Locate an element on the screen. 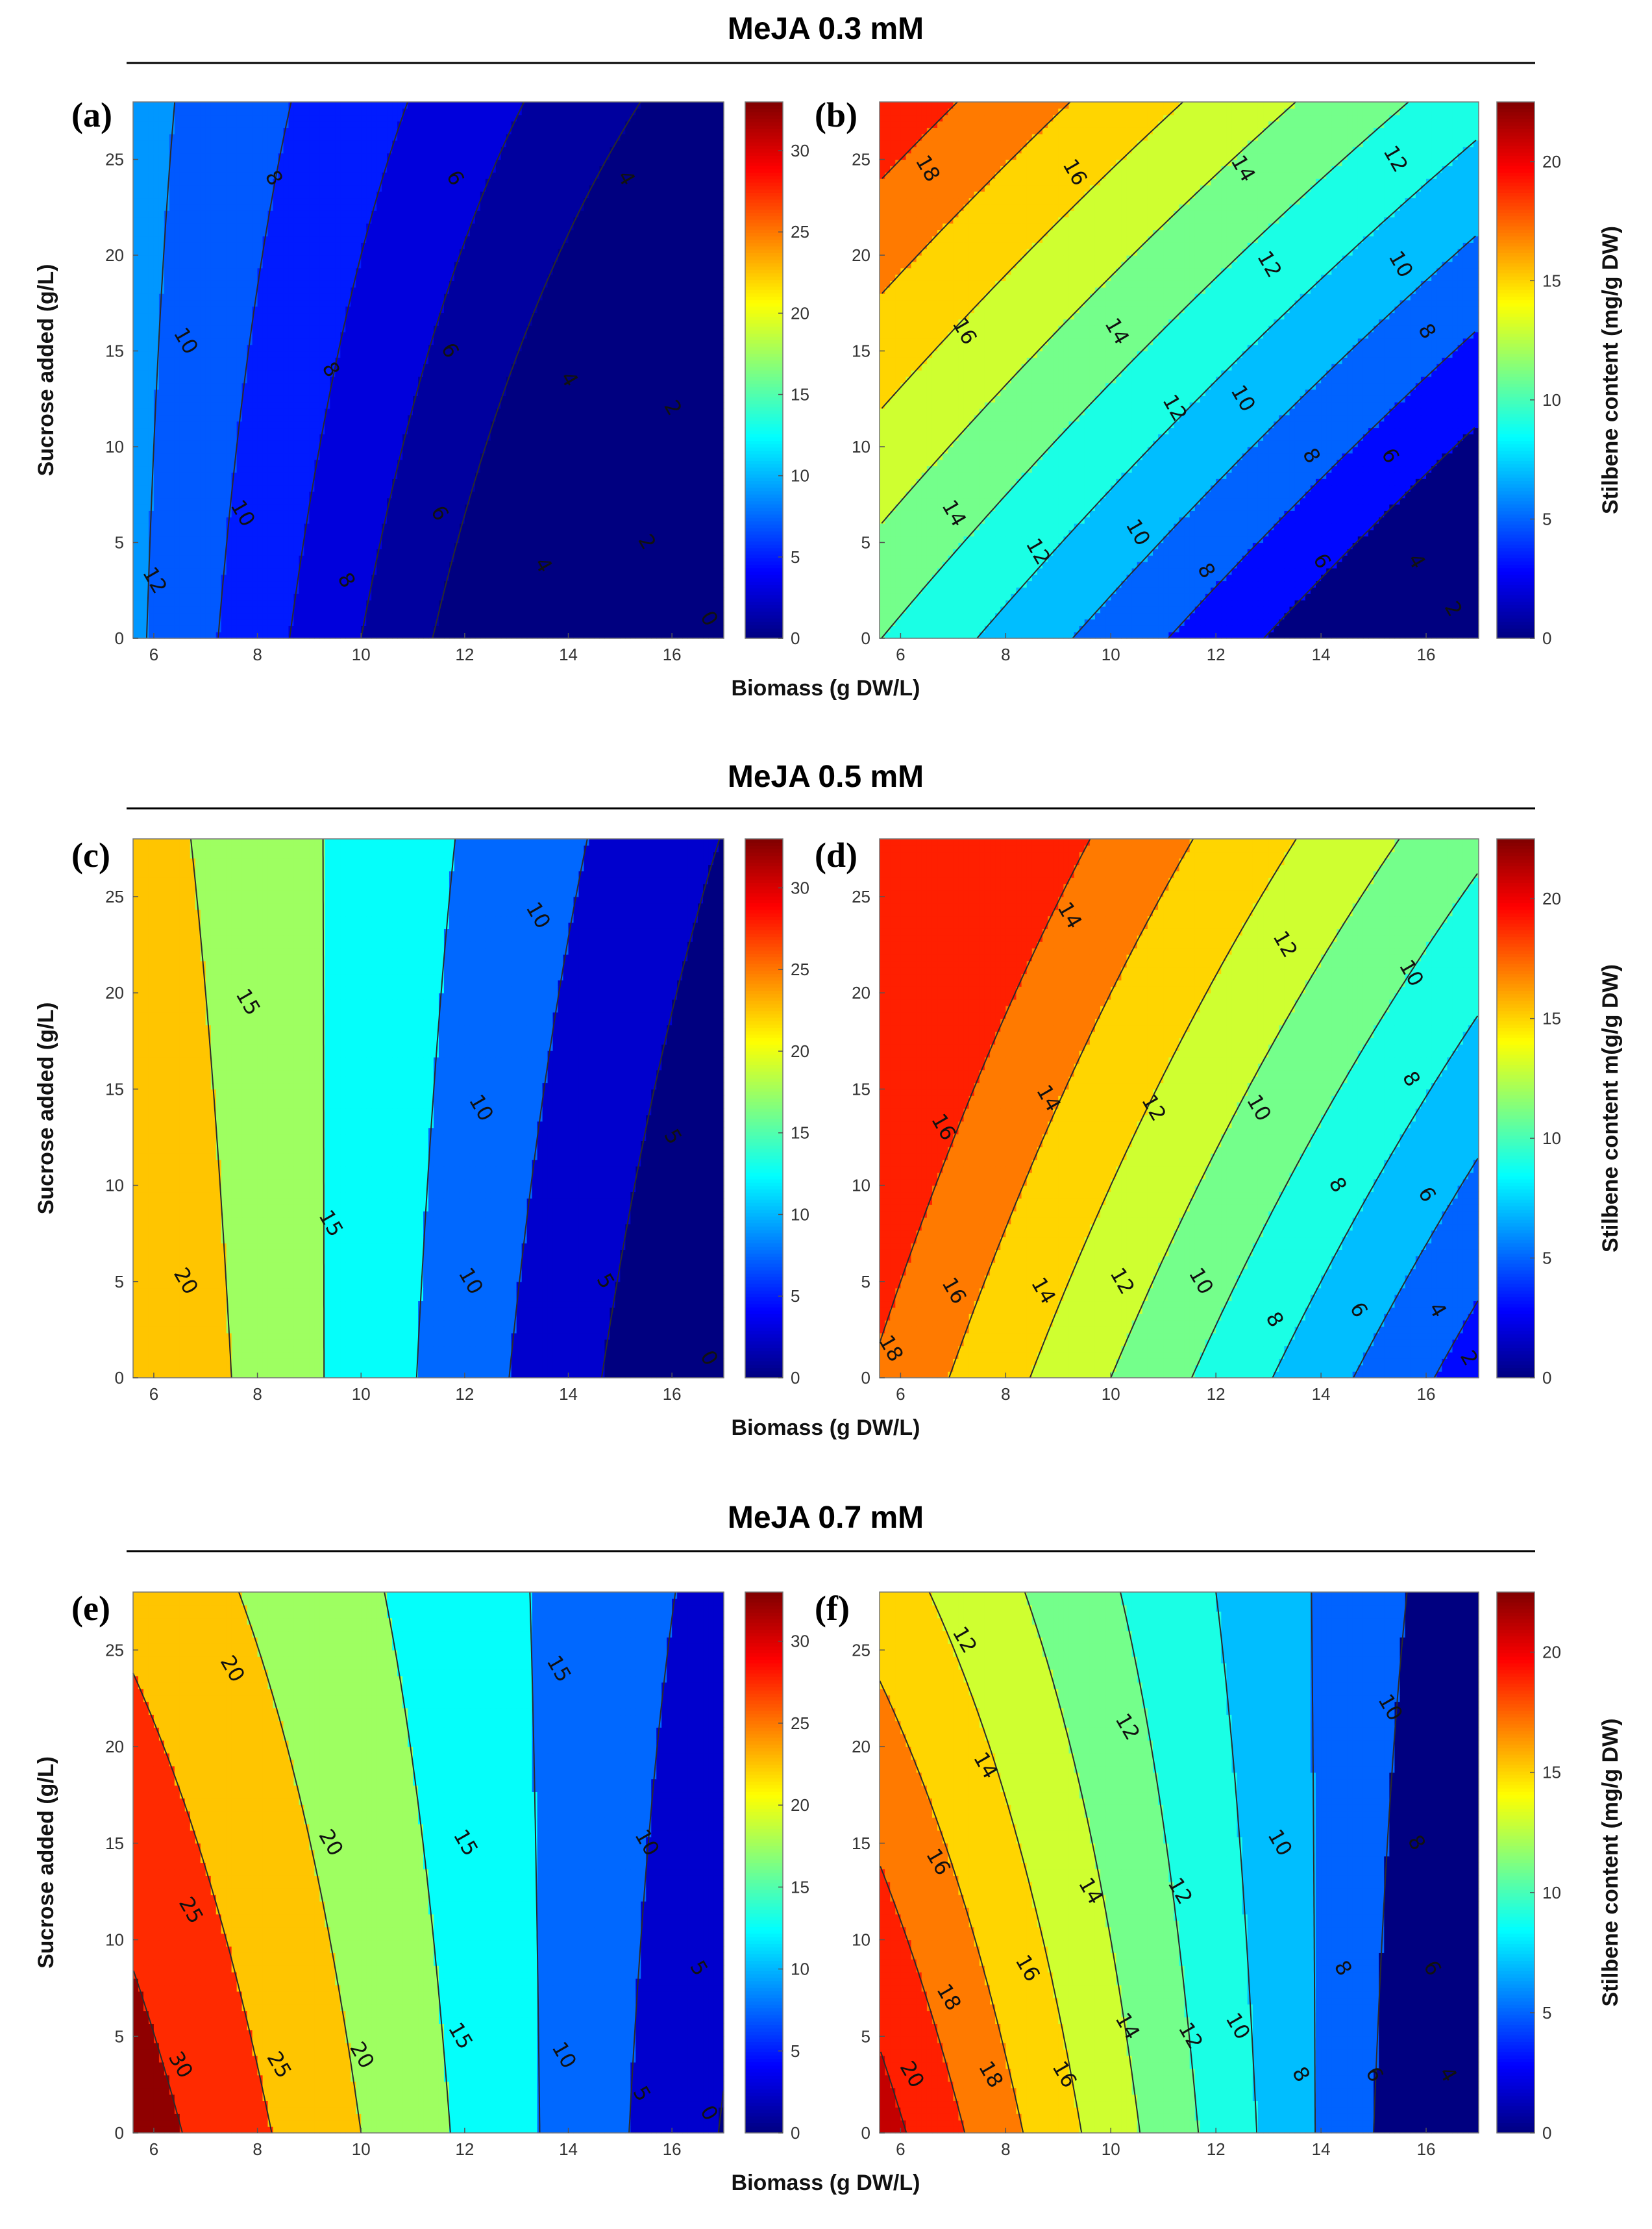 The image size is (1652, 2229). colorbar-title: Stilbene content m(g/g DW) is located at coordinates (1610, 1108).